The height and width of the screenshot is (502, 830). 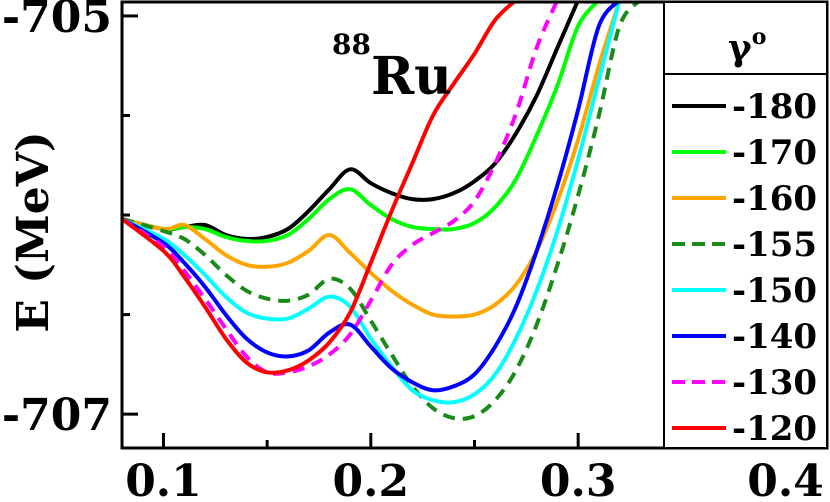 What do you see at coordinates (759, 37) in the screenshot?
I see `legend-title-superscript: o` at bounding box center [759, 37].